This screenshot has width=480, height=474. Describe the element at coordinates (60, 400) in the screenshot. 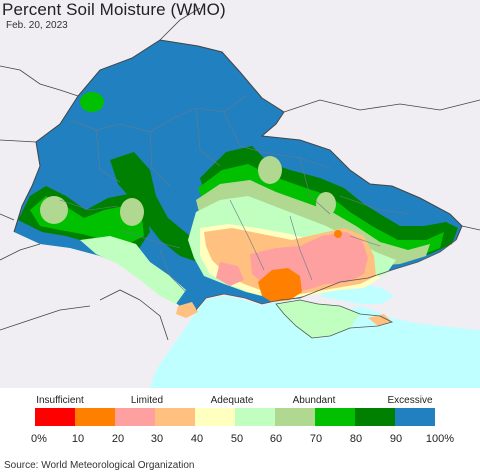

I see `legend-cat-insufficient: Insufficient` at that location.